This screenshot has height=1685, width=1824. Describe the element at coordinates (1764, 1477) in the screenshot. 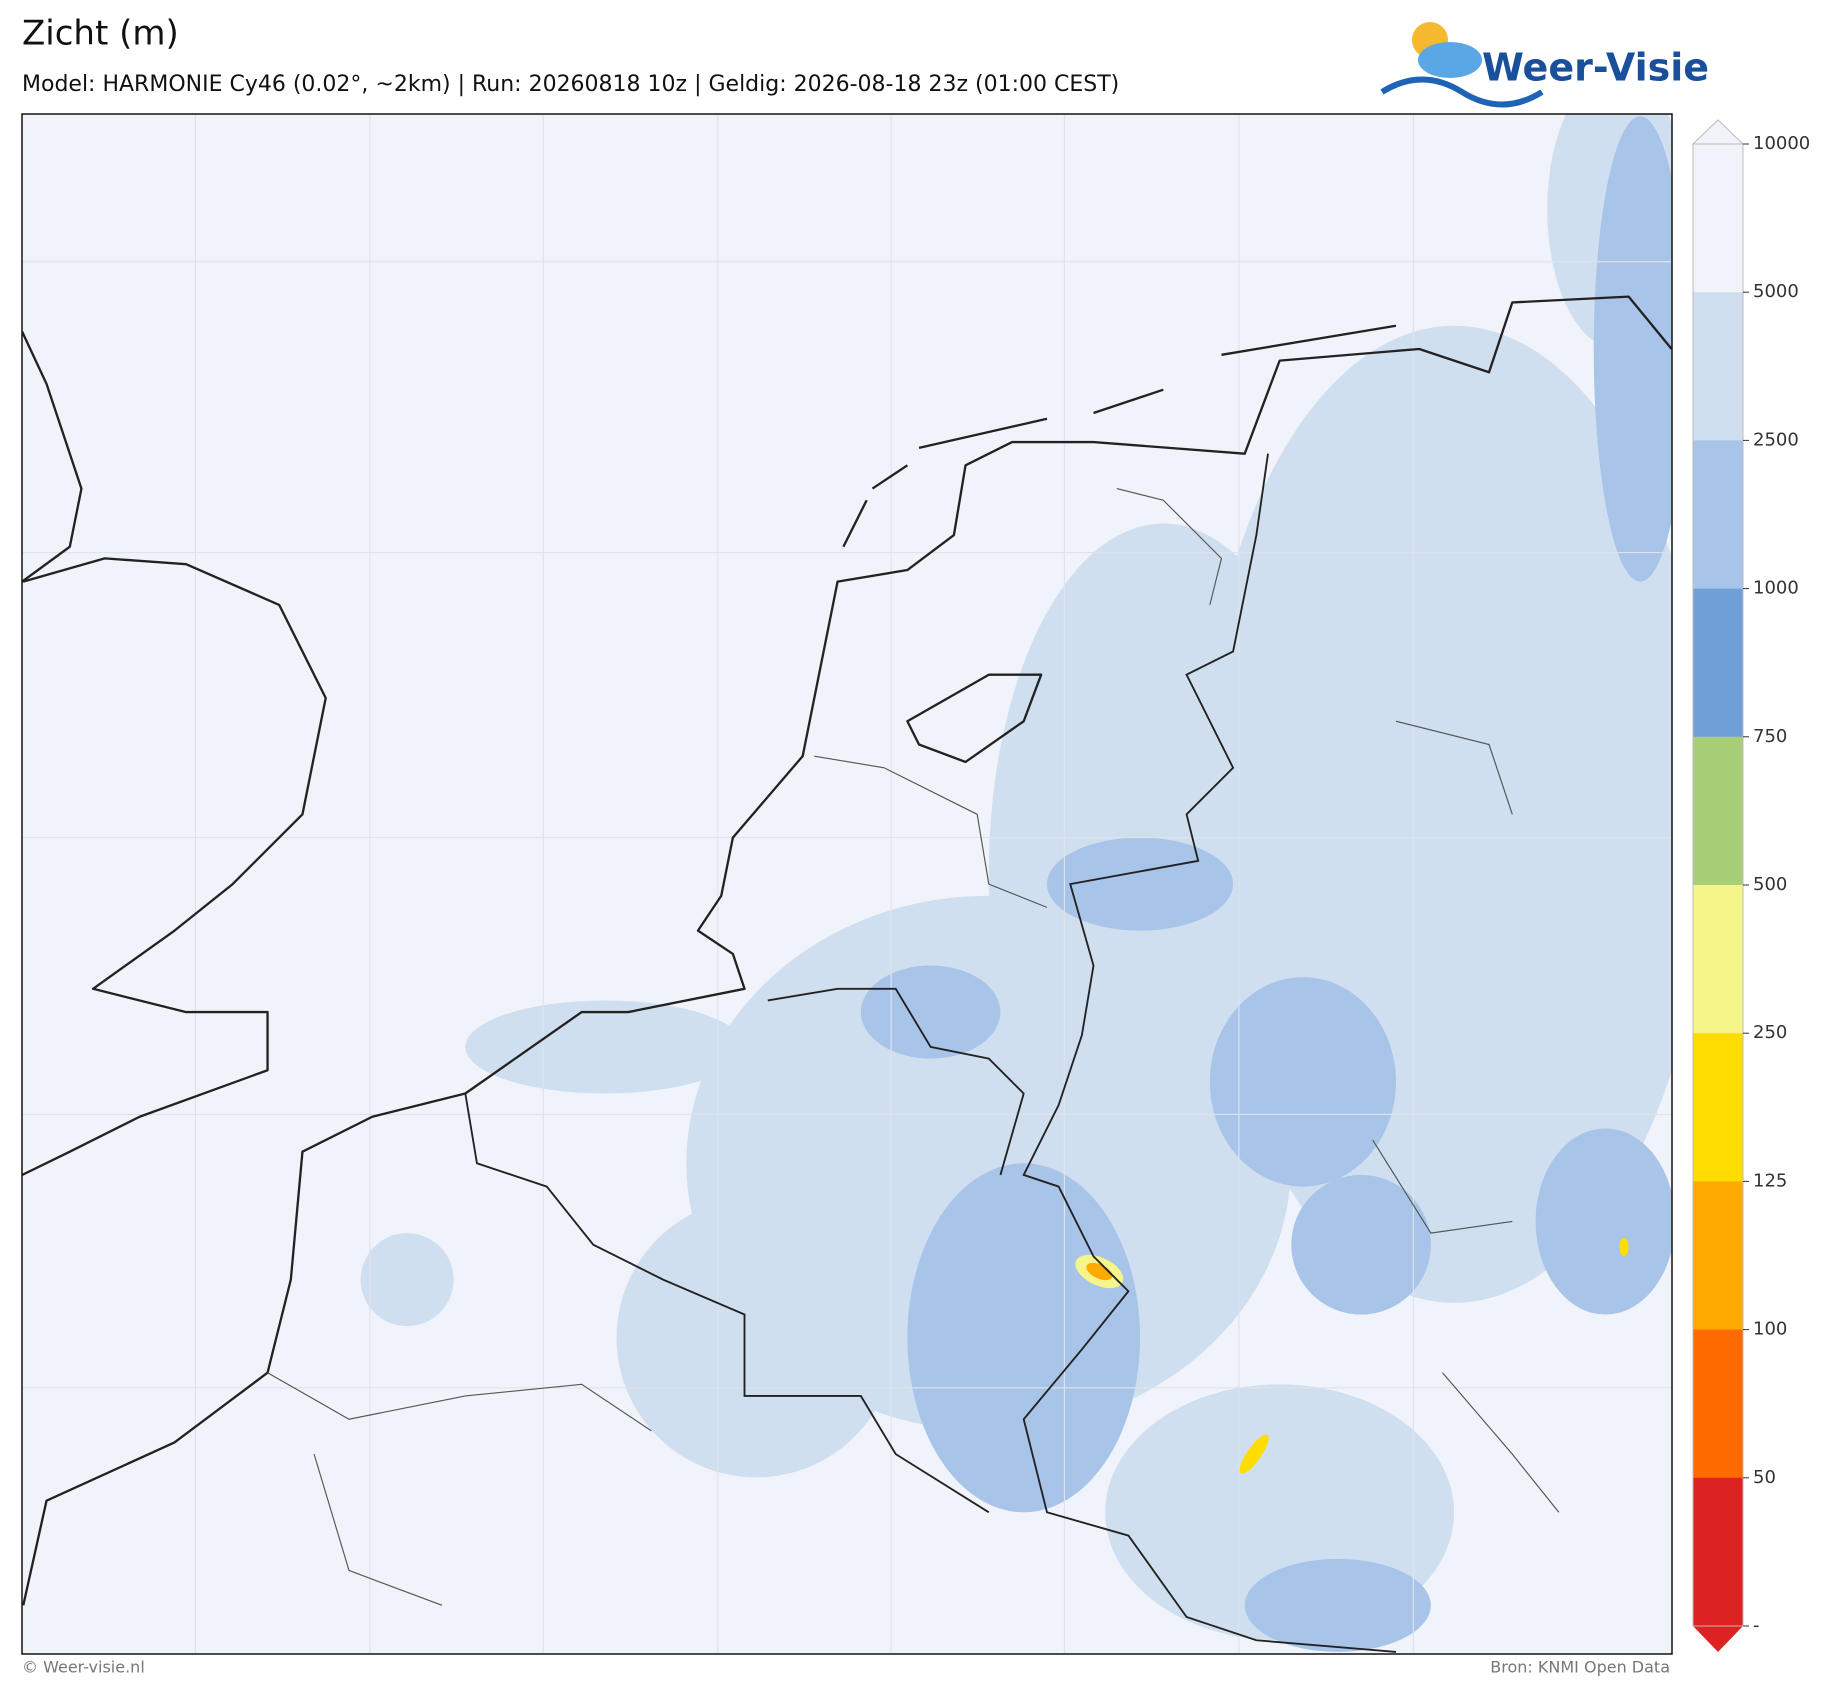

I see `colorbar-tick-label: 50` at that location.